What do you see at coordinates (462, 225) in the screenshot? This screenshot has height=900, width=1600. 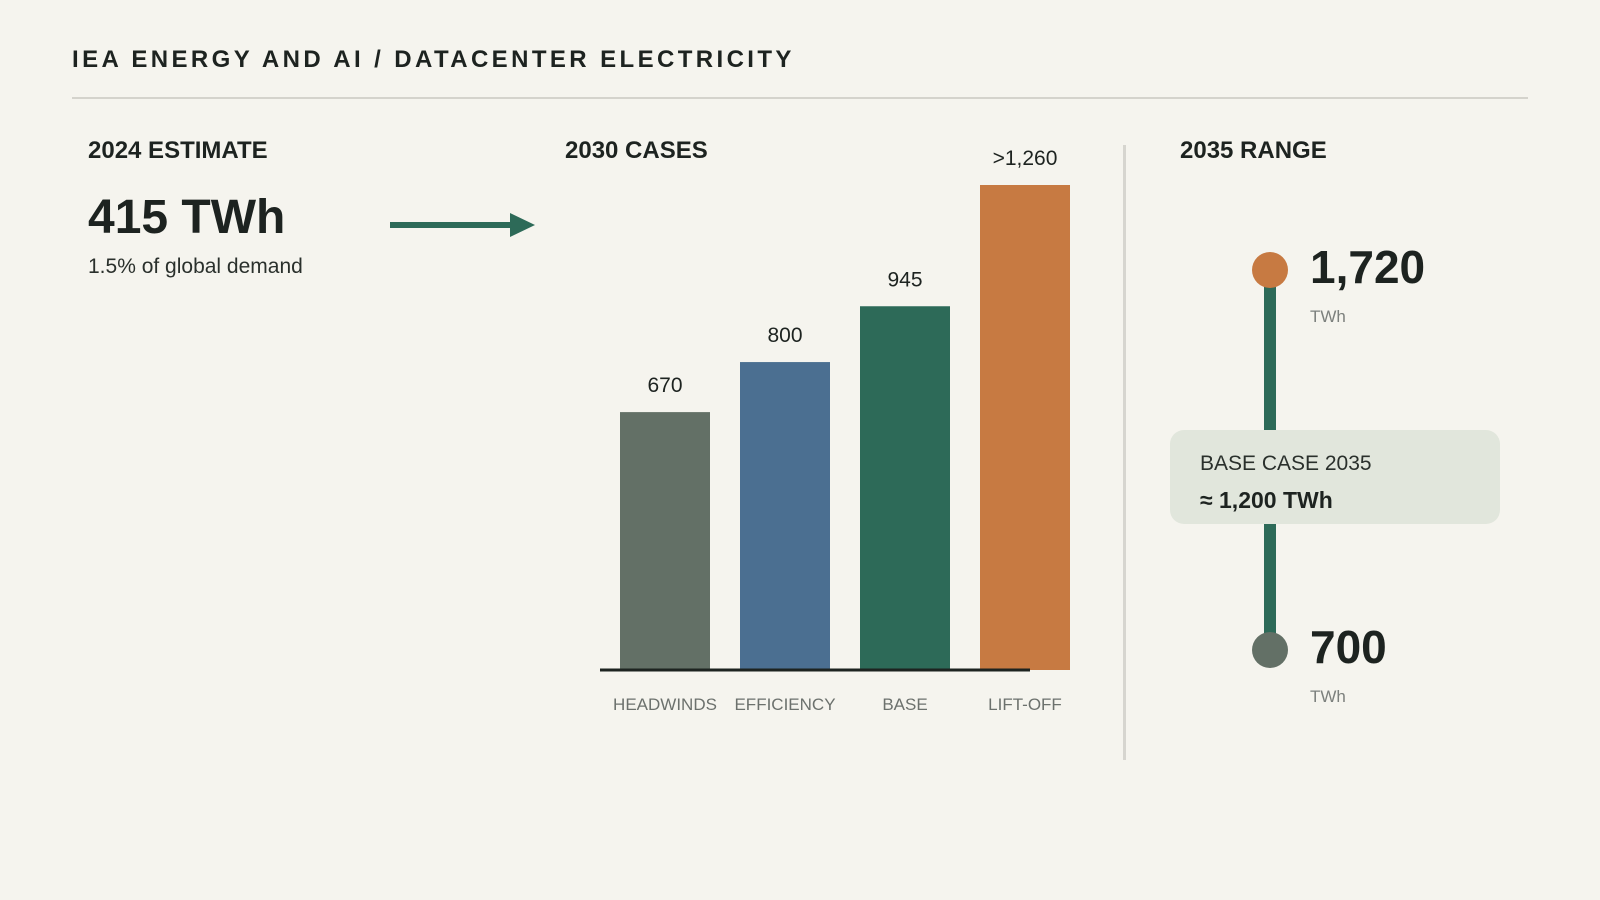 I see `arrow-right-icon` at bounding box center [462, 225].